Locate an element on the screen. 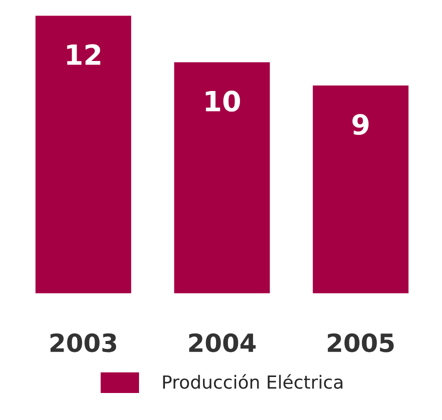 This screenshot has height=420, width=442. x-tick-label: 2004 is located at coordinates (222, 342).